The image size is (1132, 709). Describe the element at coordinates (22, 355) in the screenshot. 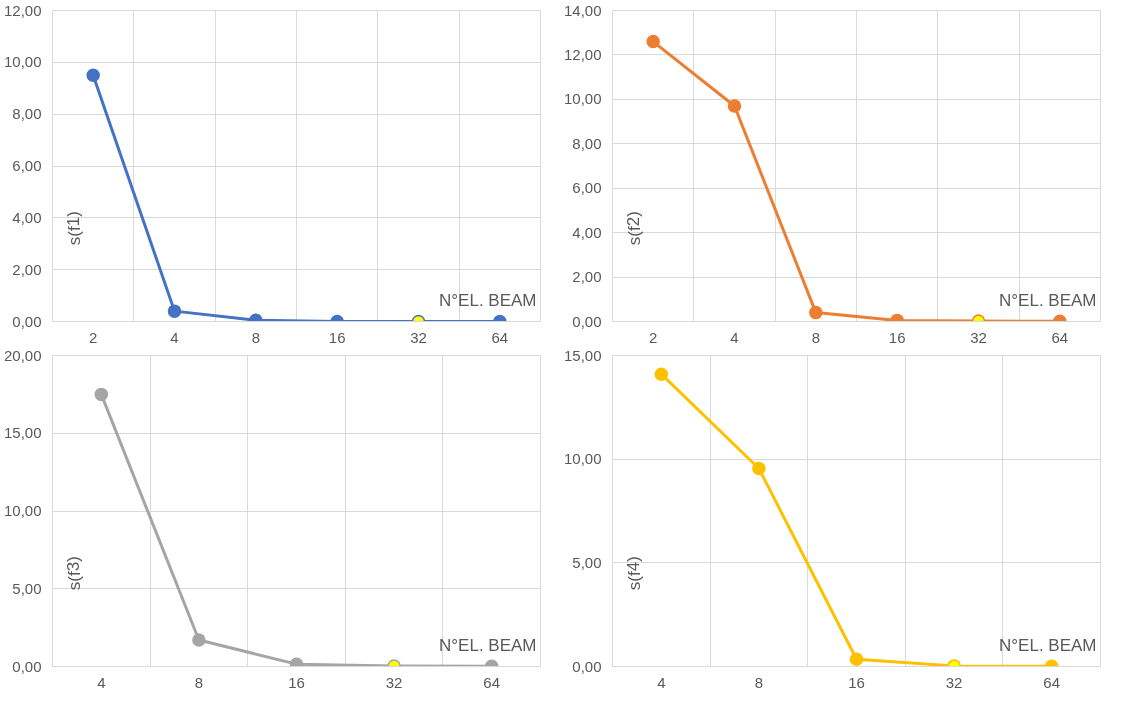

I see `y-tick-label: 20,00` at that location.